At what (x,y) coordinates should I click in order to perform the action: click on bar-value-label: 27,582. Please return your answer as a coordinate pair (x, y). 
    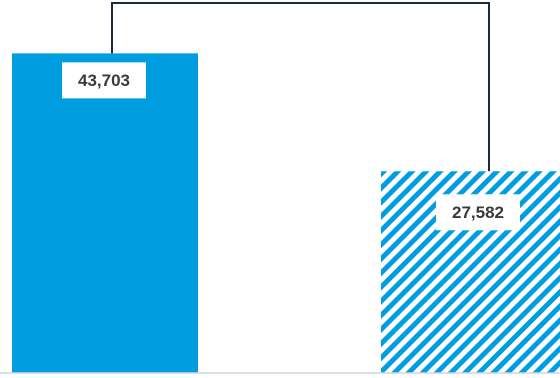
    Looking at the image, I should click on (478, 212).